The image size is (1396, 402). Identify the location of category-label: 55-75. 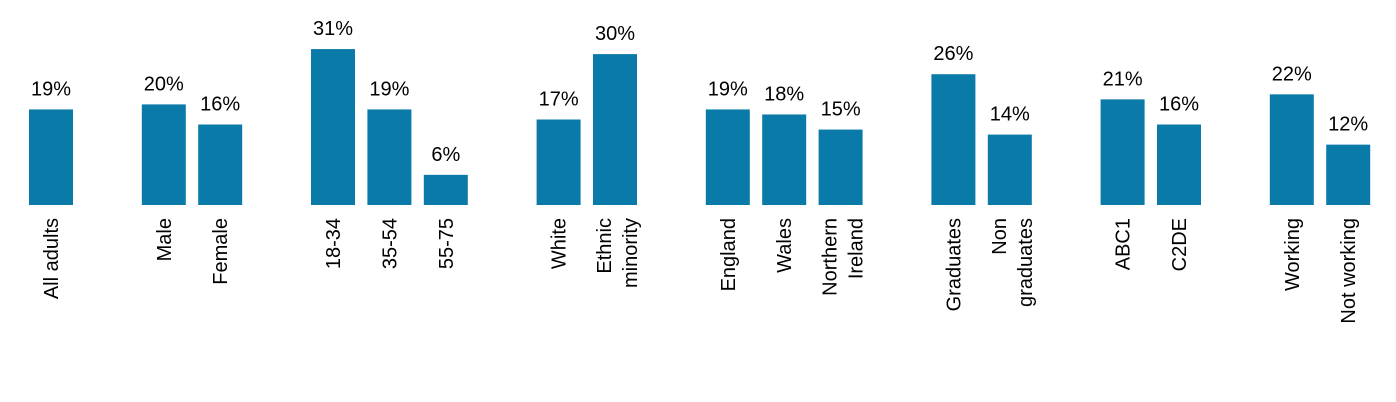
(447, 243).